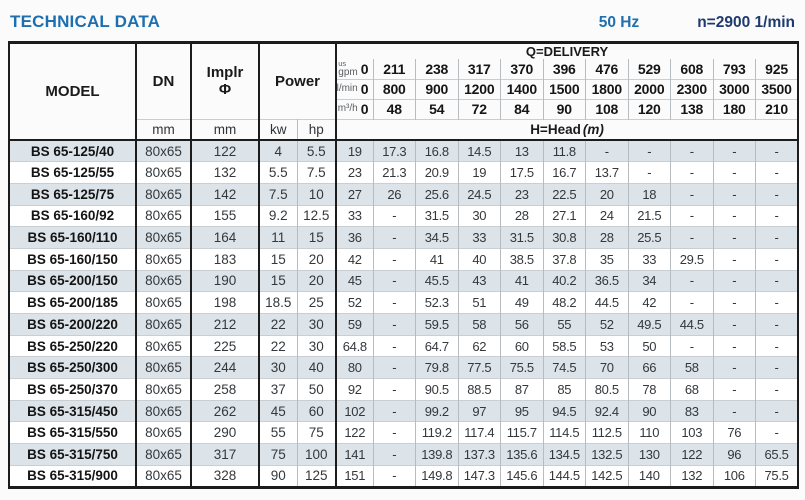 The width and height of the screenshot is (805, 500). What do you see at coordinates (403, 69) in the screenshot?
I see `delivery-gpm-row: us gpm 0 211 238 317 370 396 476 529 608 793 925` at bounding box center [403, 69].